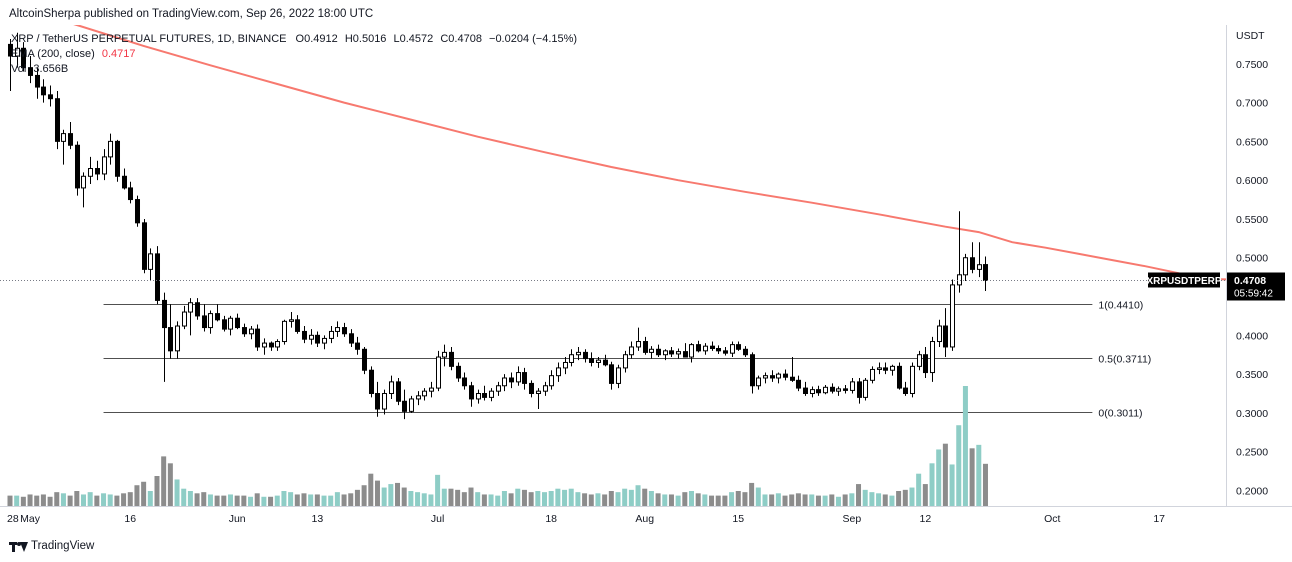  I want to click on ema-label: EMA (200, close), so click(53, 54).